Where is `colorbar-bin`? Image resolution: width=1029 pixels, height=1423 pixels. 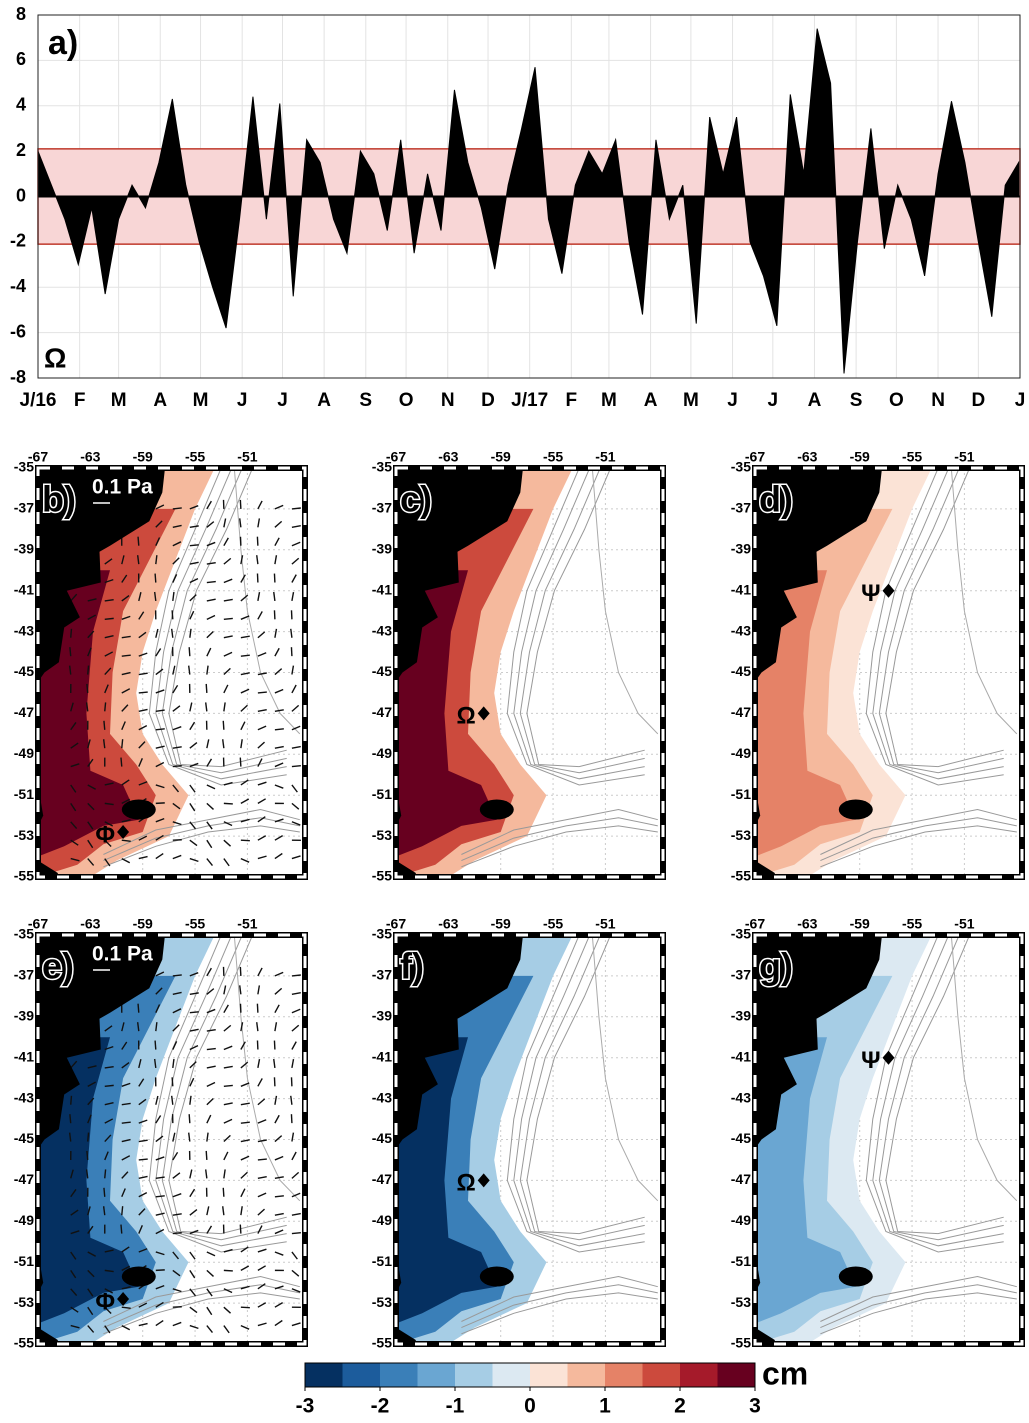
colorbar-bin is located at coordinates (624, 1375).